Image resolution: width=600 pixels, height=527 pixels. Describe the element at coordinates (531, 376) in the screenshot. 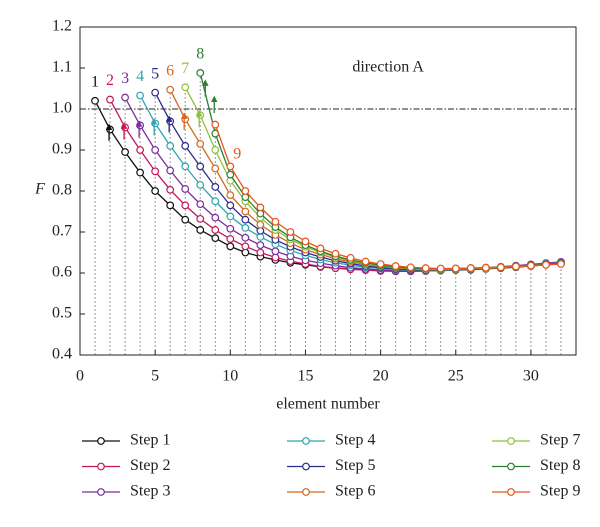

I see `x-tick-label: 30` at that location.